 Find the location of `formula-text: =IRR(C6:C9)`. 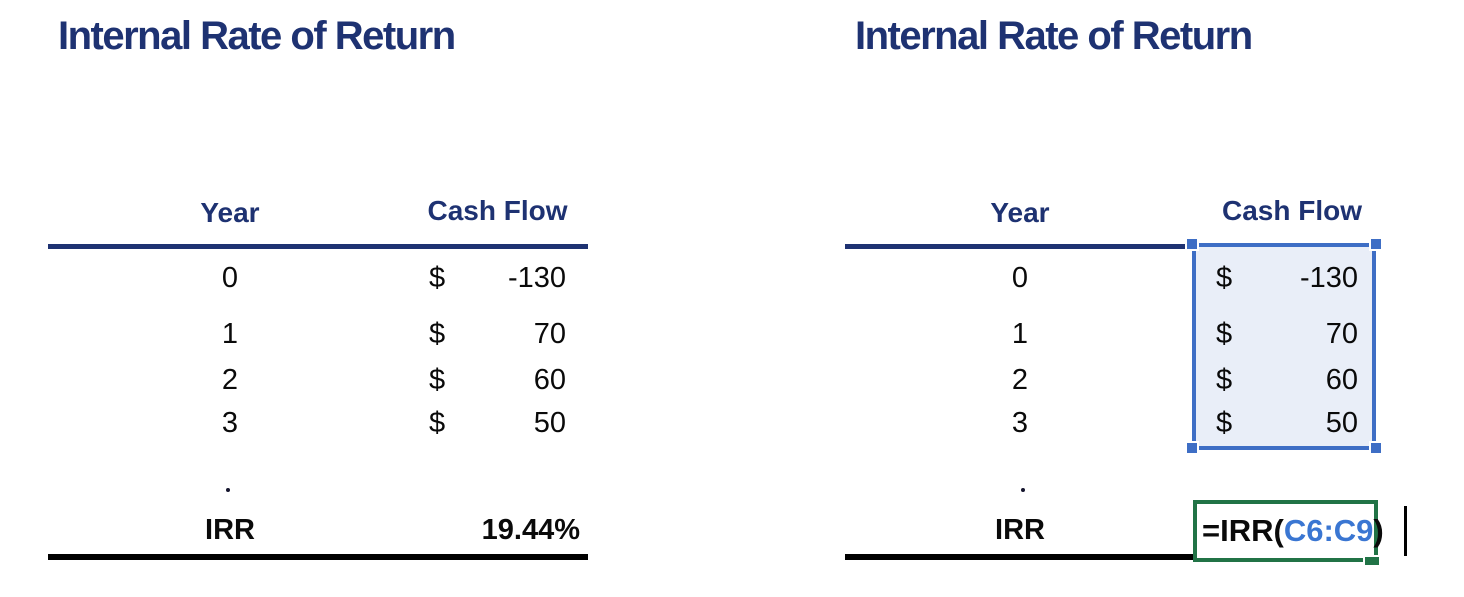

formula-text: =IRR(C6:C9) is located at coordinates (1293, 531).